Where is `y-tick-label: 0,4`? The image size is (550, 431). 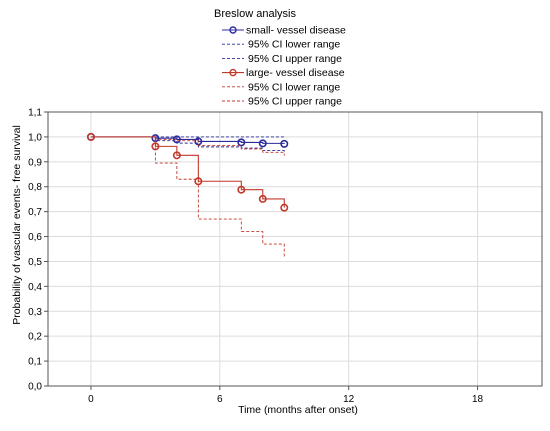
y-tick-label: 0,4 is located at coordinates (35, 287).